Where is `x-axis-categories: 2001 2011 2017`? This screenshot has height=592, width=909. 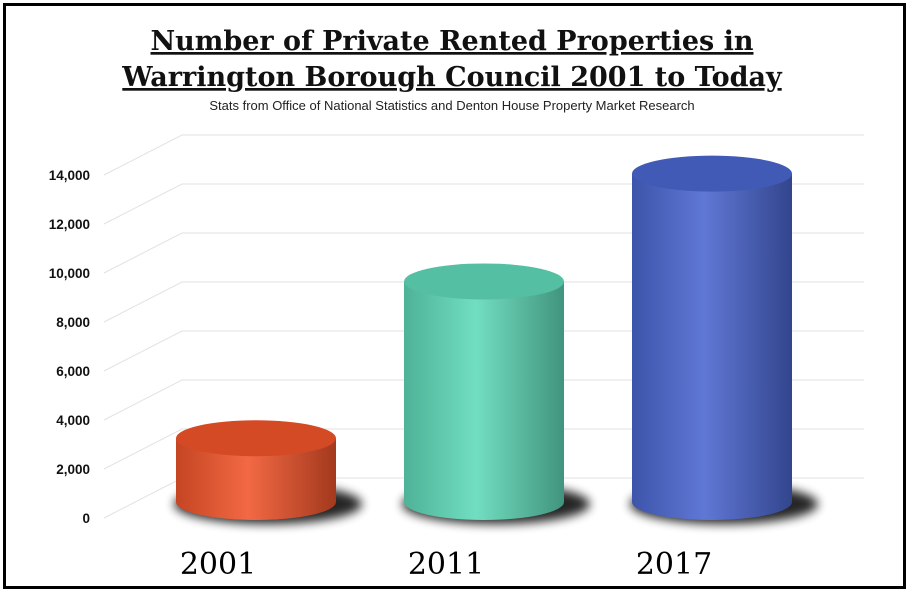 x-axis-categories: 2001 2011 2017 is located at coordinates (446, 564).